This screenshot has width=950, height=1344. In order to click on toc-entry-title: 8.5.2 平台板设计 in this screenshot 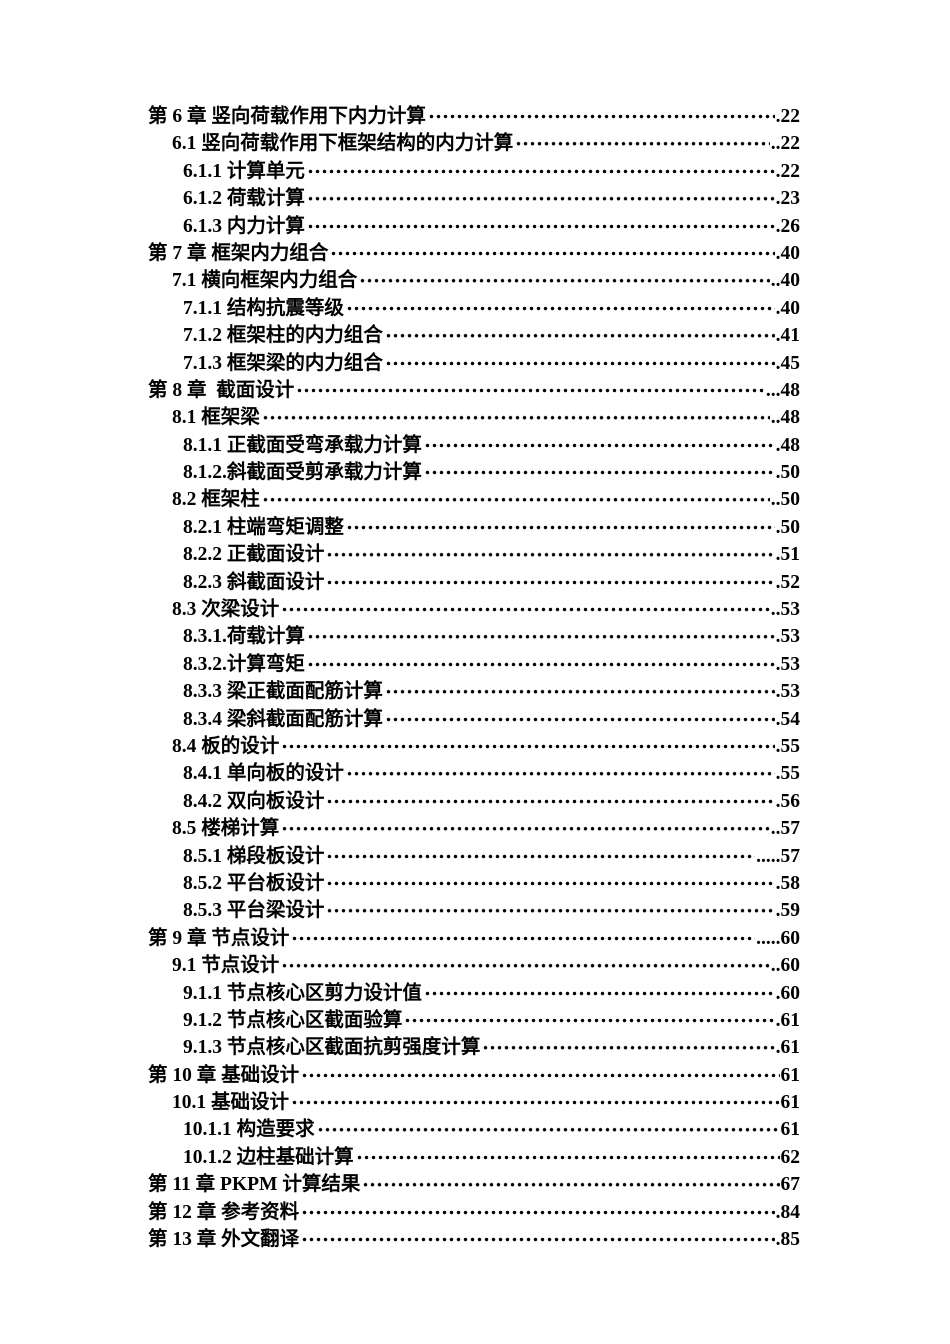, I will do `click(254, 883)`.